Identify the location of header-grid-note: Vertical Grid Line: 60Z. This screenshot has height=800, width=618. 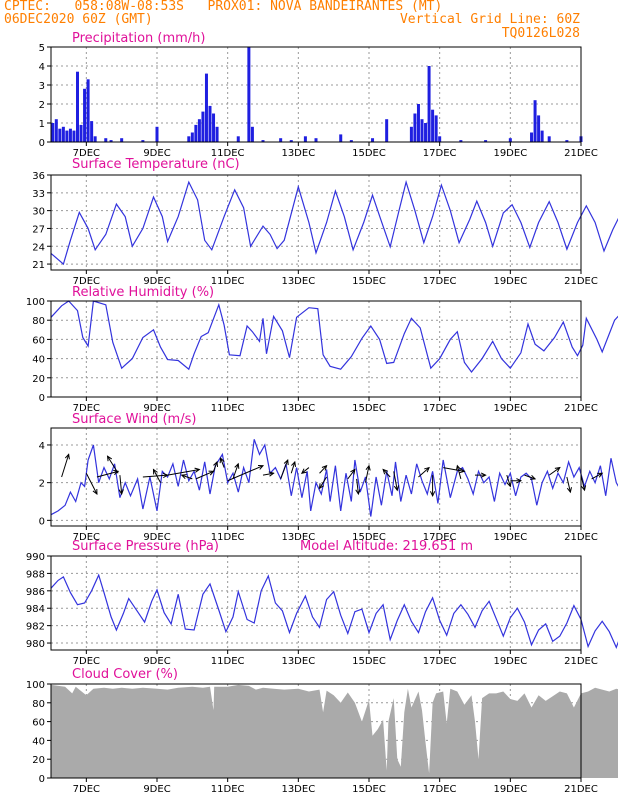
(489, 19).